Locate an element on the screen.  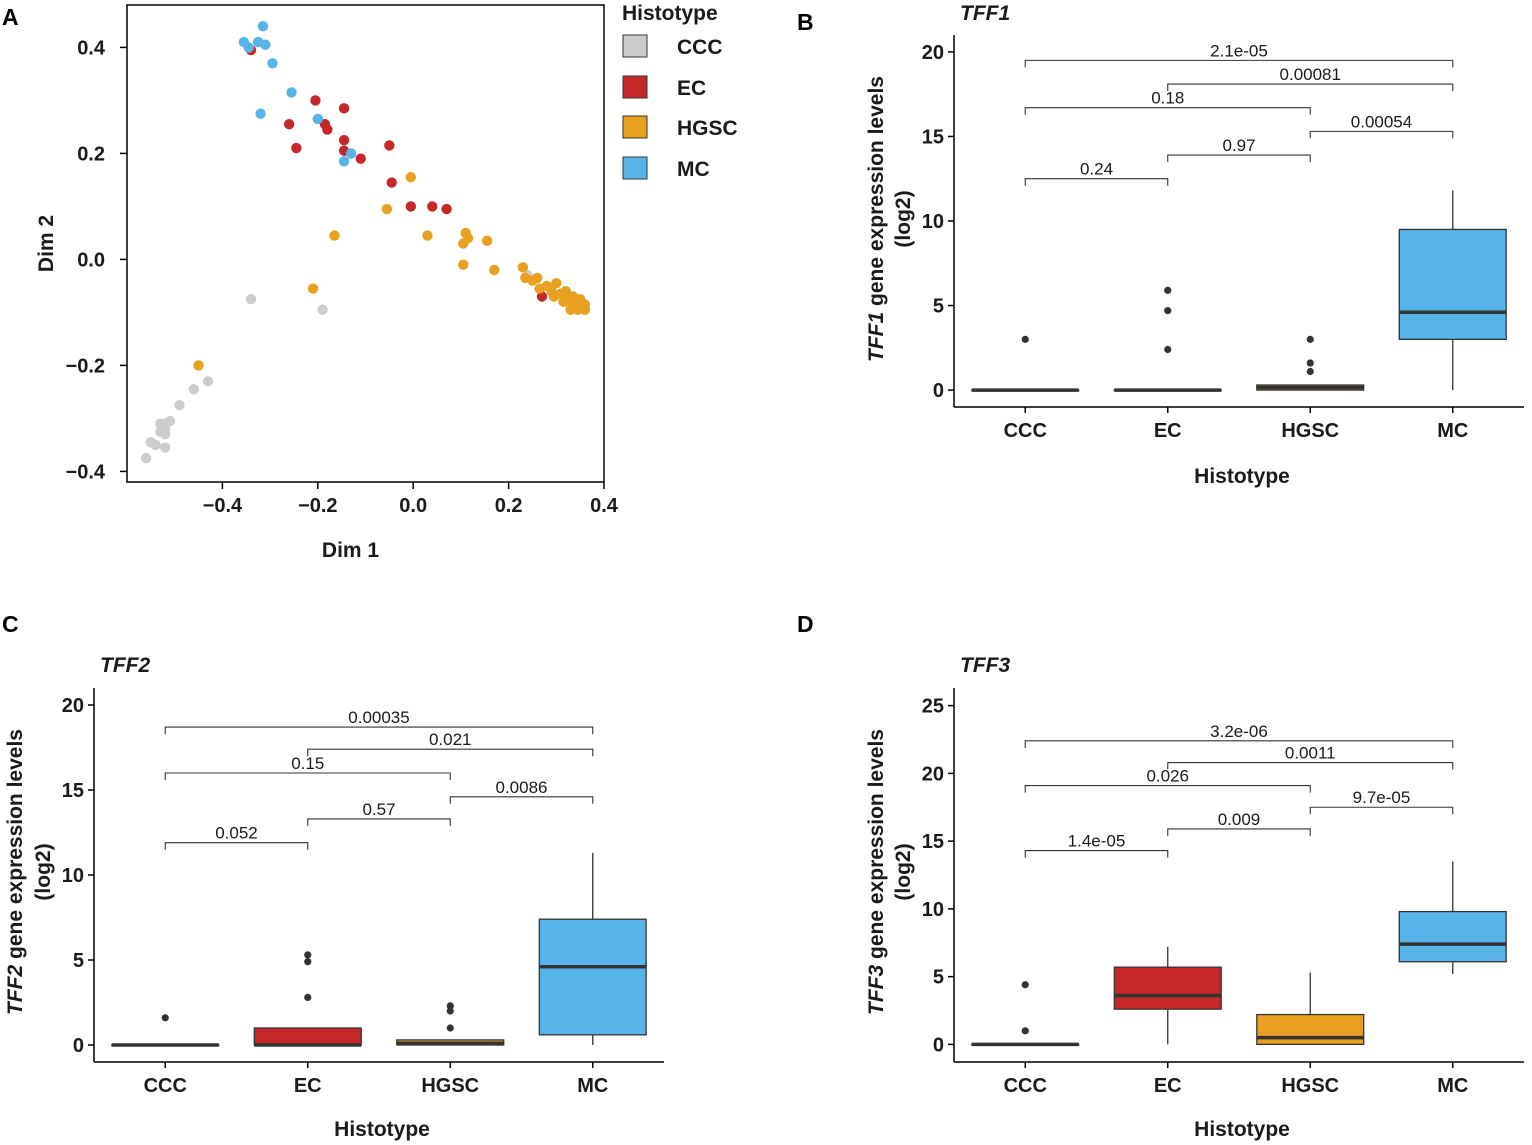
panel-d-gene-title: TFF3 is located at coordinates (985, 665).